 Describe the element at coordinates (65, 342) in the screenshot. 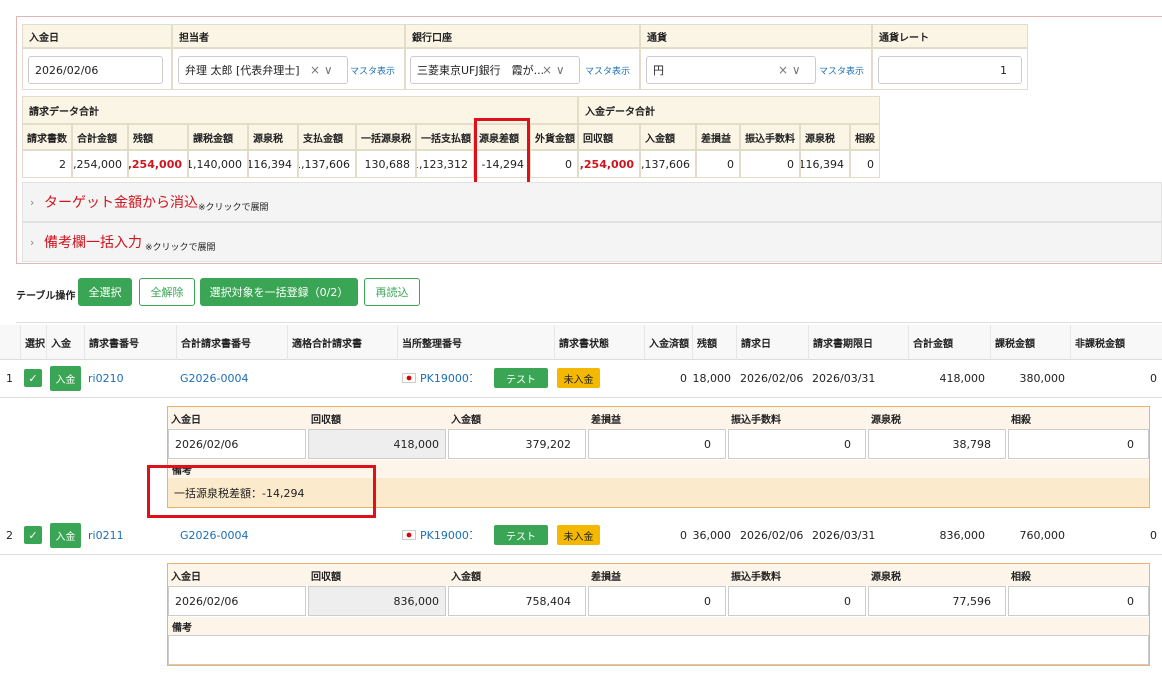

I see `column-header: 入金` at that location.